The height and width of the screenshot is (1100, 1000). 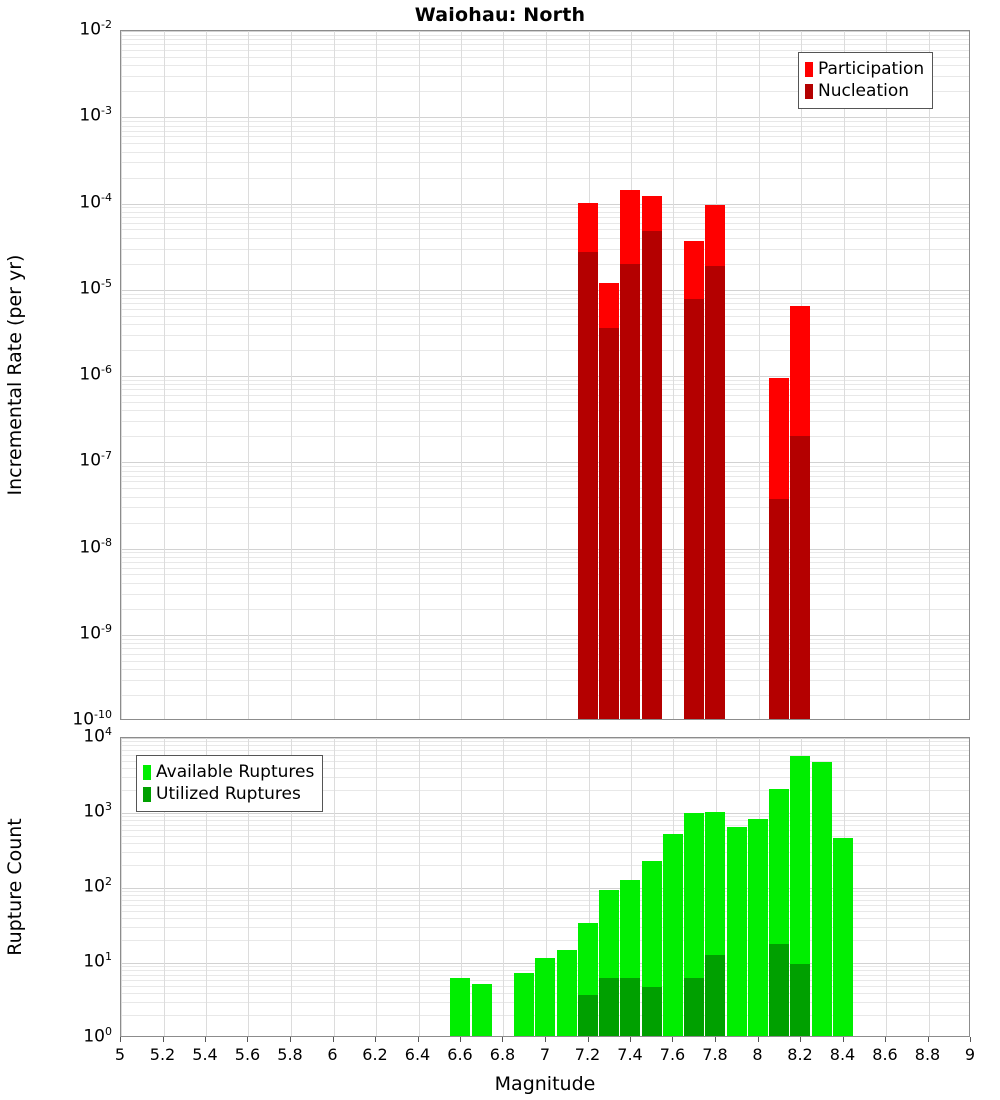 What do you see at coordinates (672, 1054) in the screenshot?
I see `x-tick-label: 7.6` at bounding box center [672, 1054].